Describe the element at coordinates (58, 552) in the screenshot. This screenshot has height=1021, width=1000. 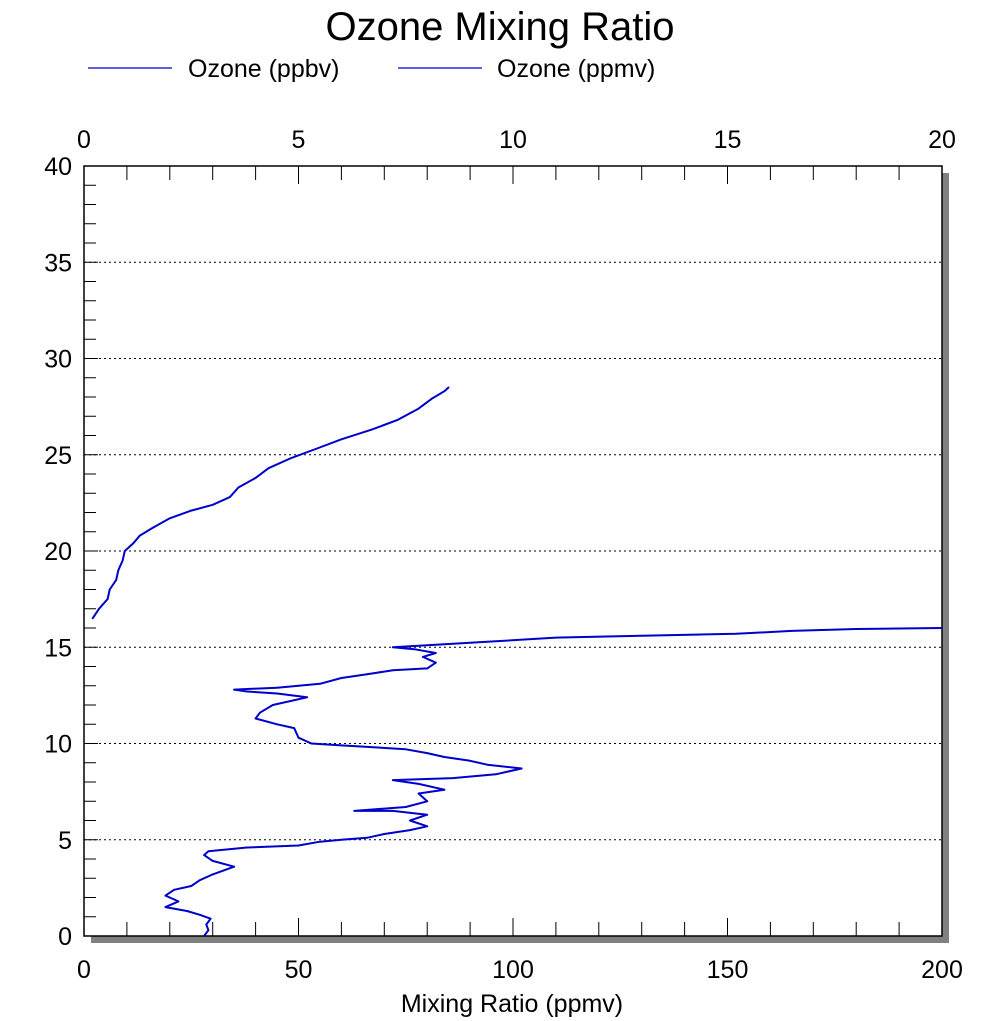
I see `y-tick-label: 20` at that location.